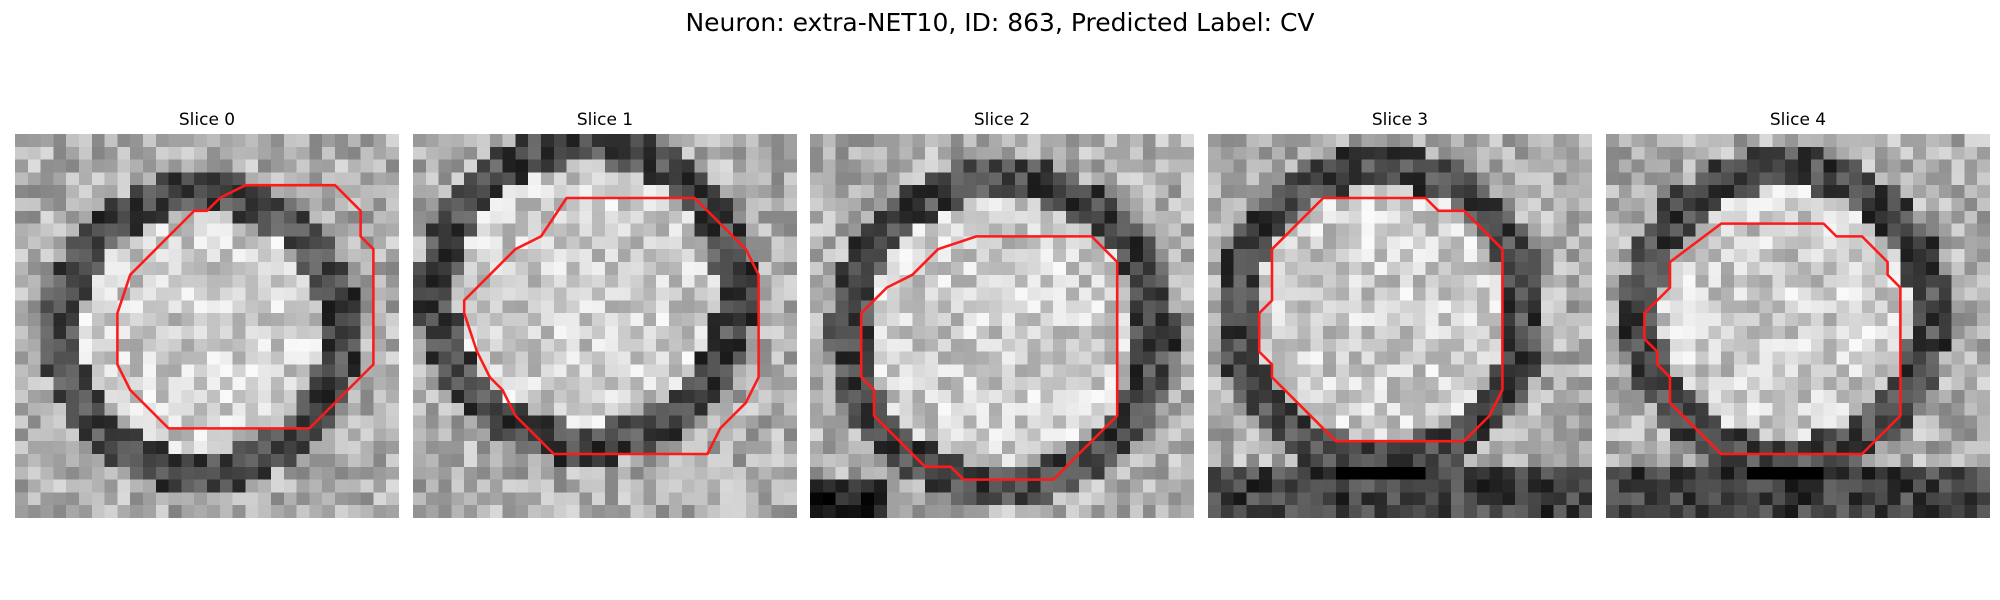 The width and height of the screenshot is (2000, 600). I want to click on slice-panel: Slice 3, so click(1400, 313).